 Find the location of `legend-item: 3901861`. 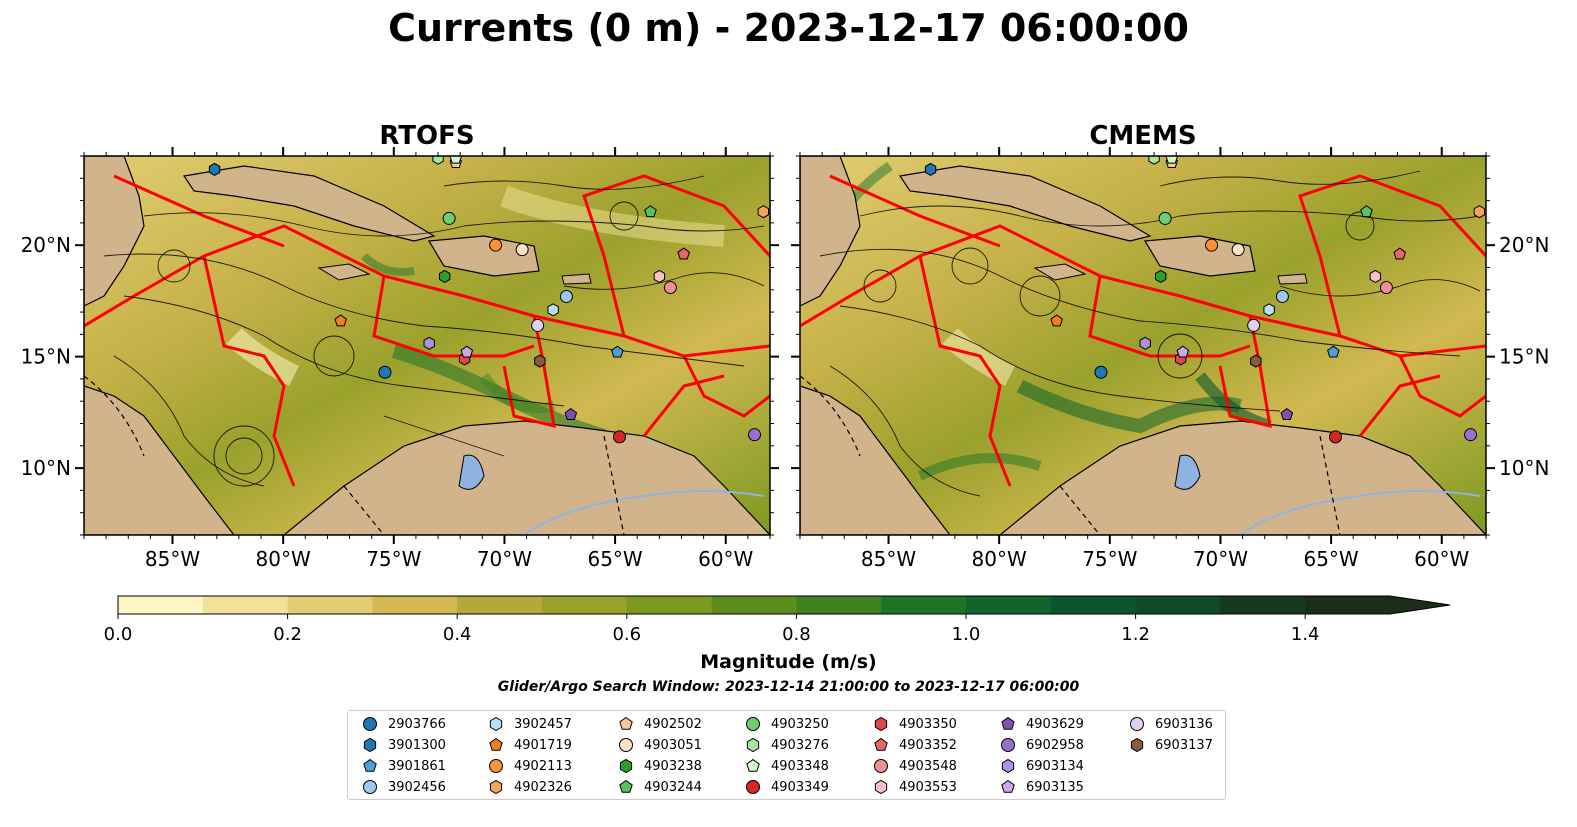

legend-item: 3901861 is located at coordinates (404, 766).